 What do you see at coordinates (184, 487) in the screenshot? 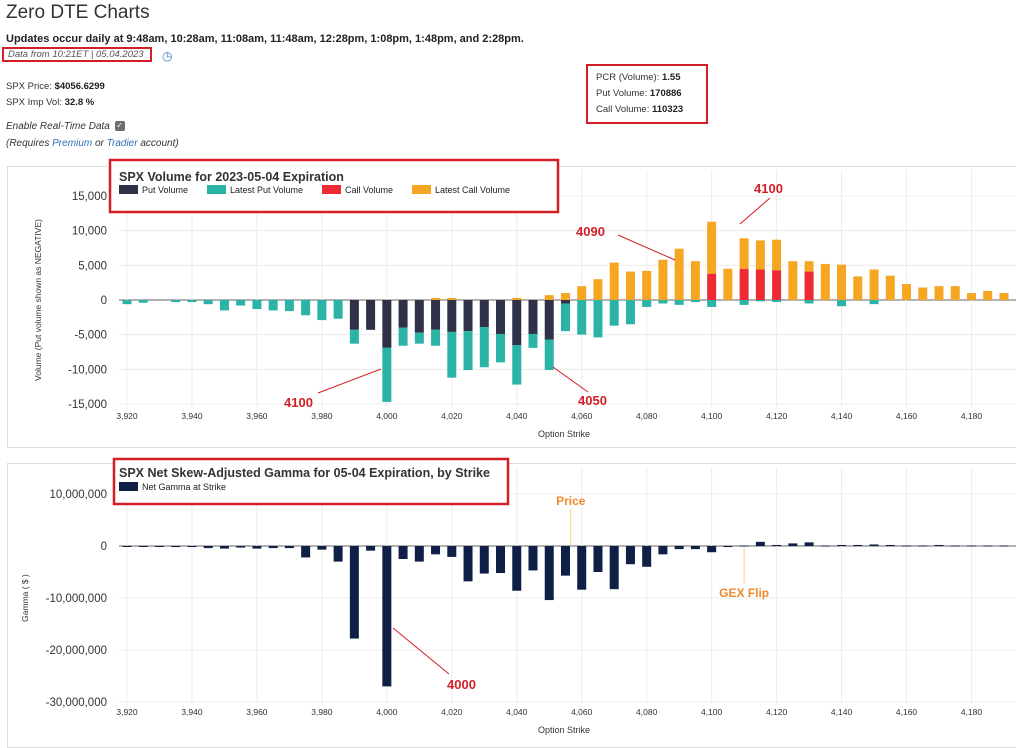
I see `legend-net-gamma: Net Gamma at Strike` at bounding box center [184, 487].